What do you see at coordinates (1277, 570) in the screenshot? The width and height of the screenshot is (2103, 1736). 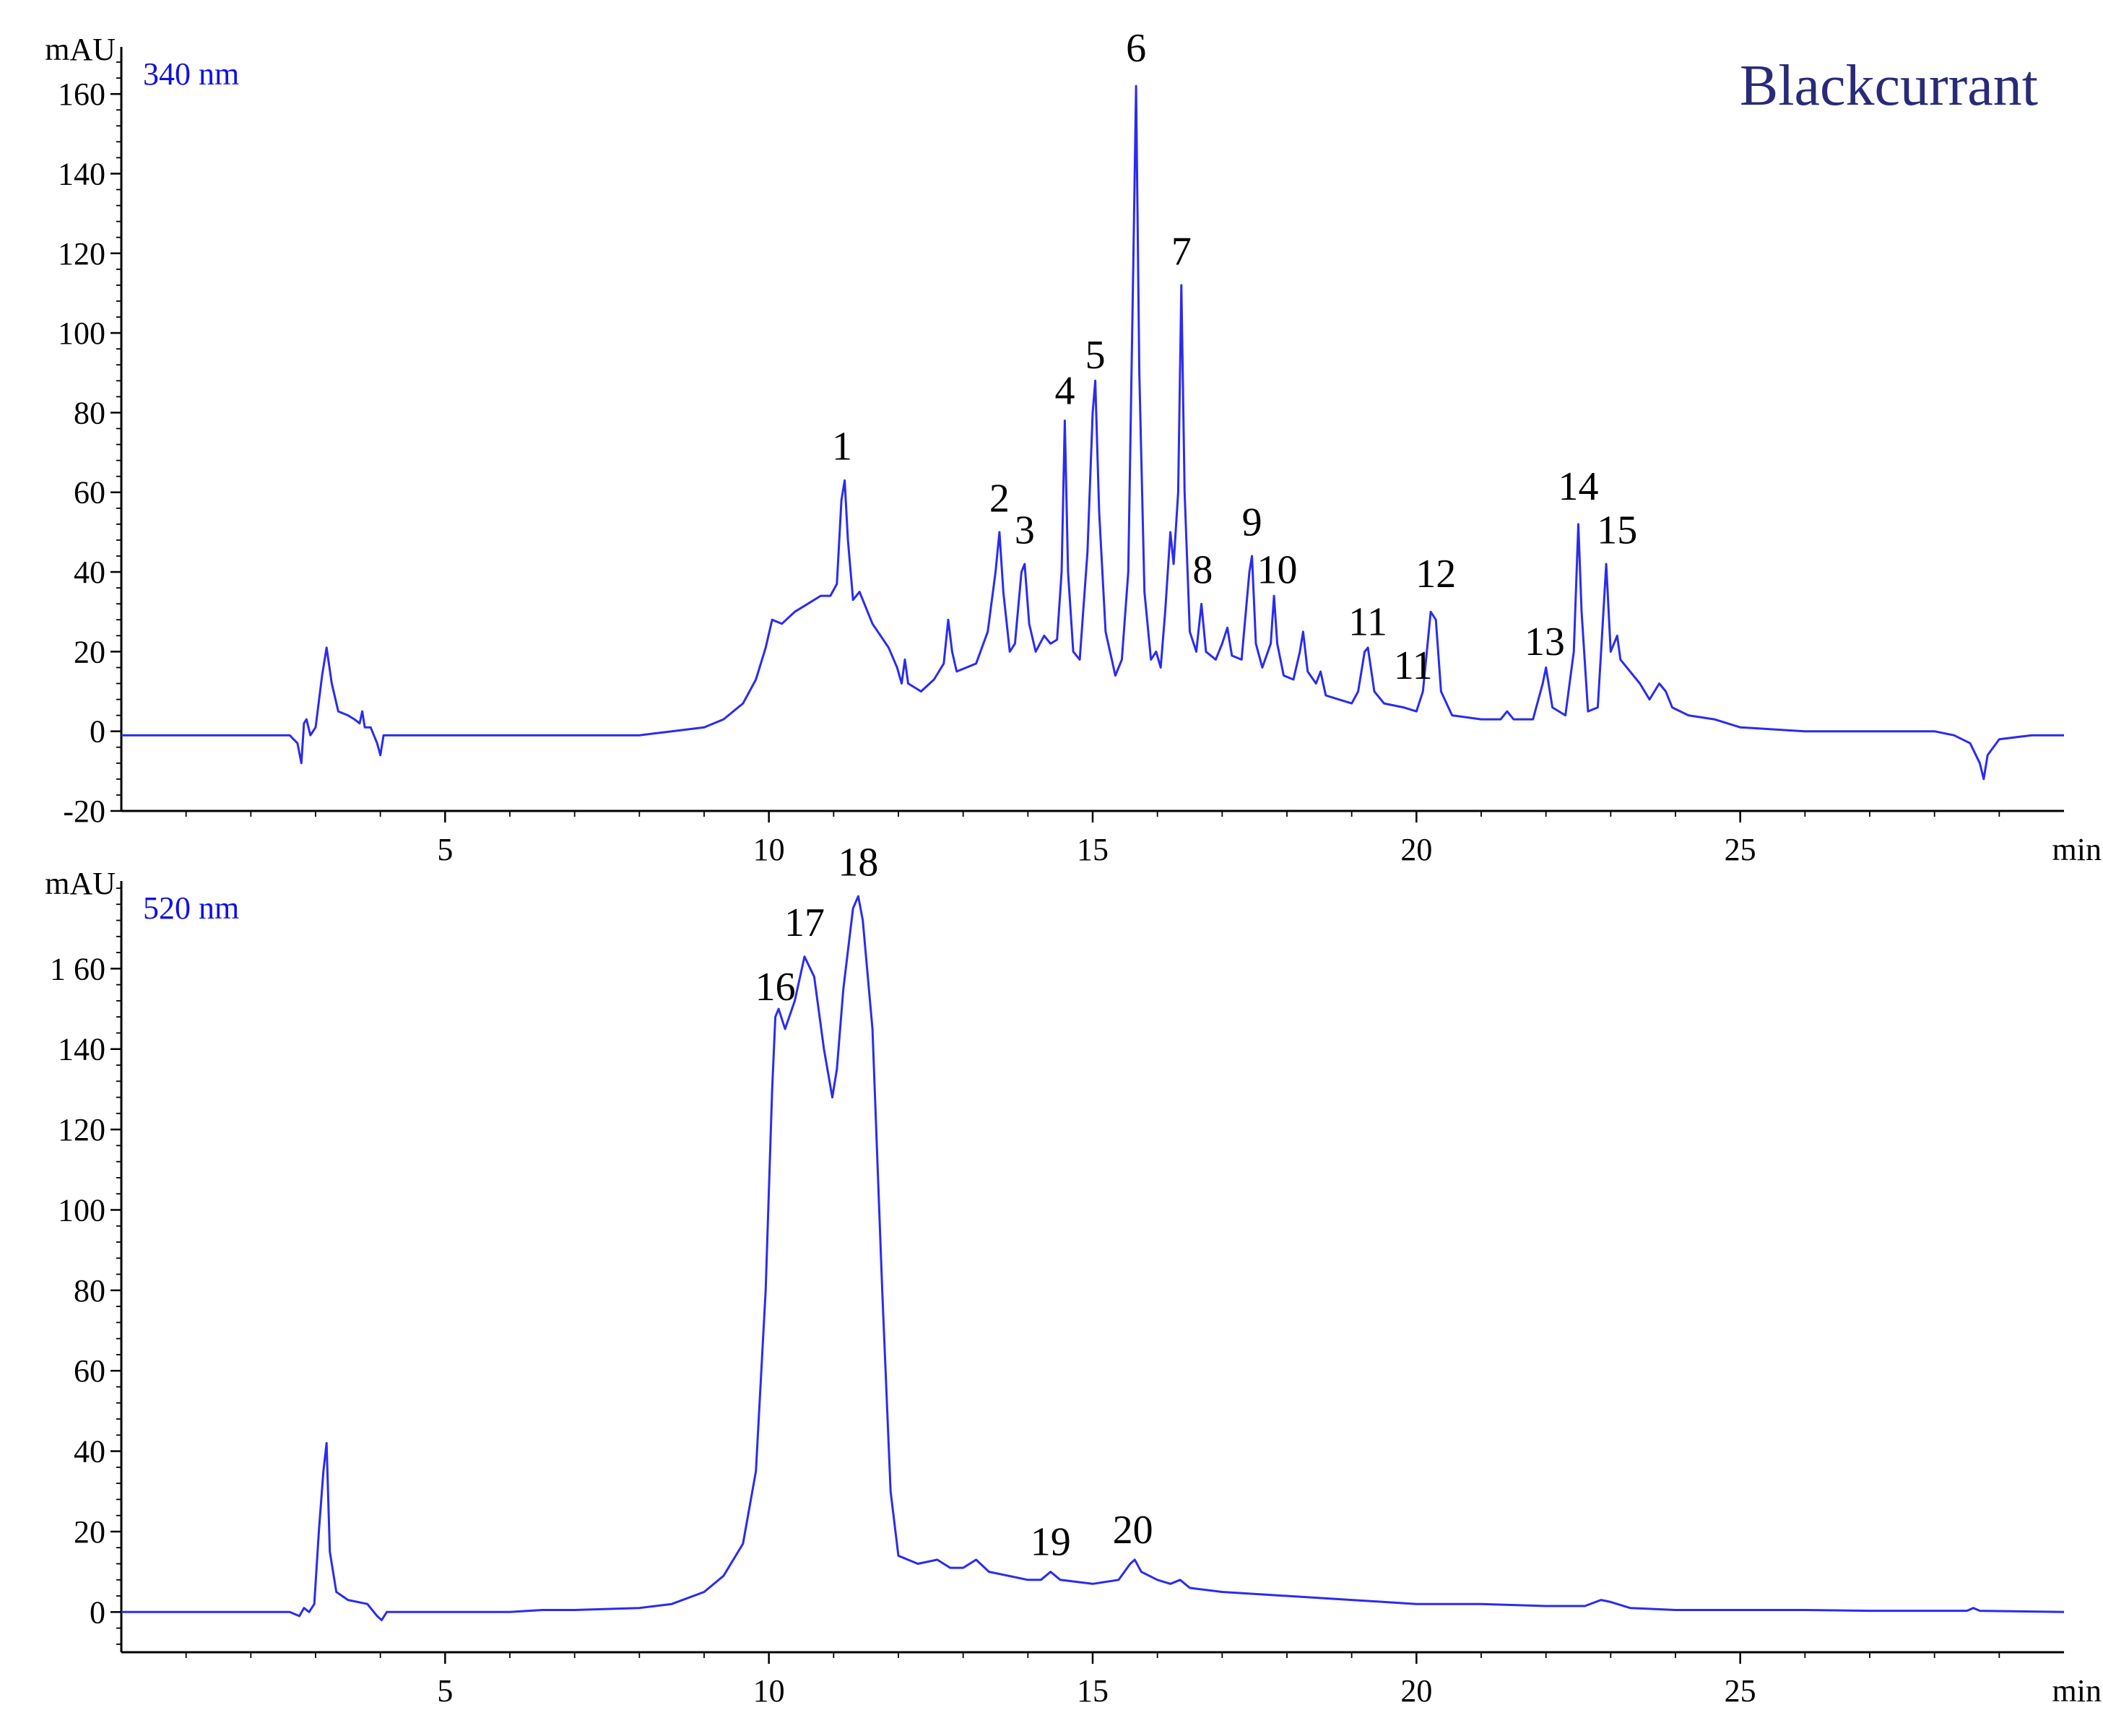 I see `peak-label: 10` at bounding box center [1277, 570].